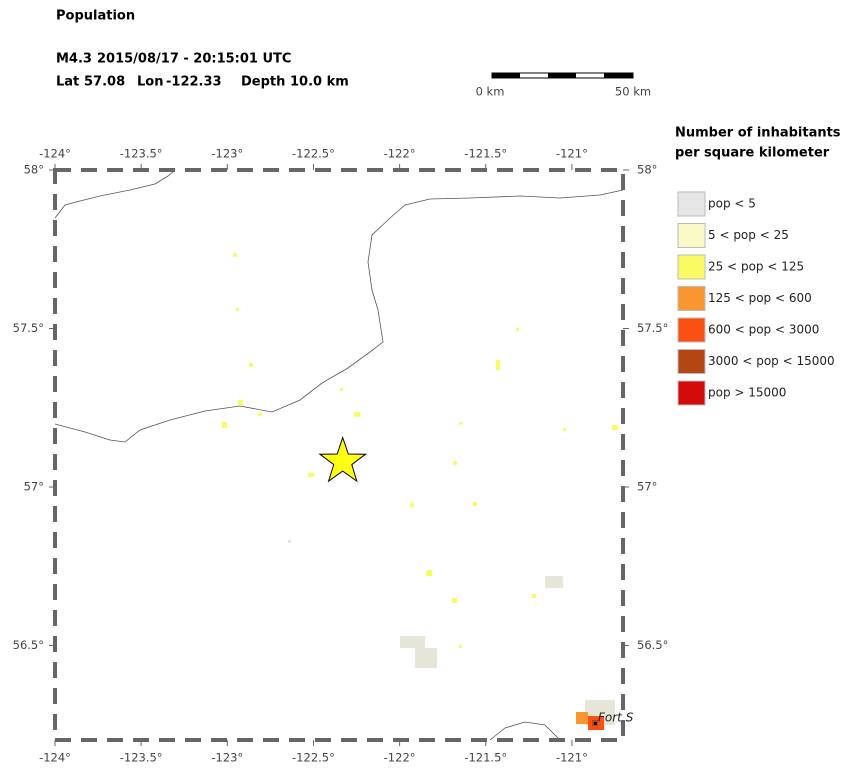 The height and width of the screenshot is (777, 843). What do you see at coordinates (150, 82) in the screenshot?
I see `lon-label: Lon` at bounding box center [150, 82].